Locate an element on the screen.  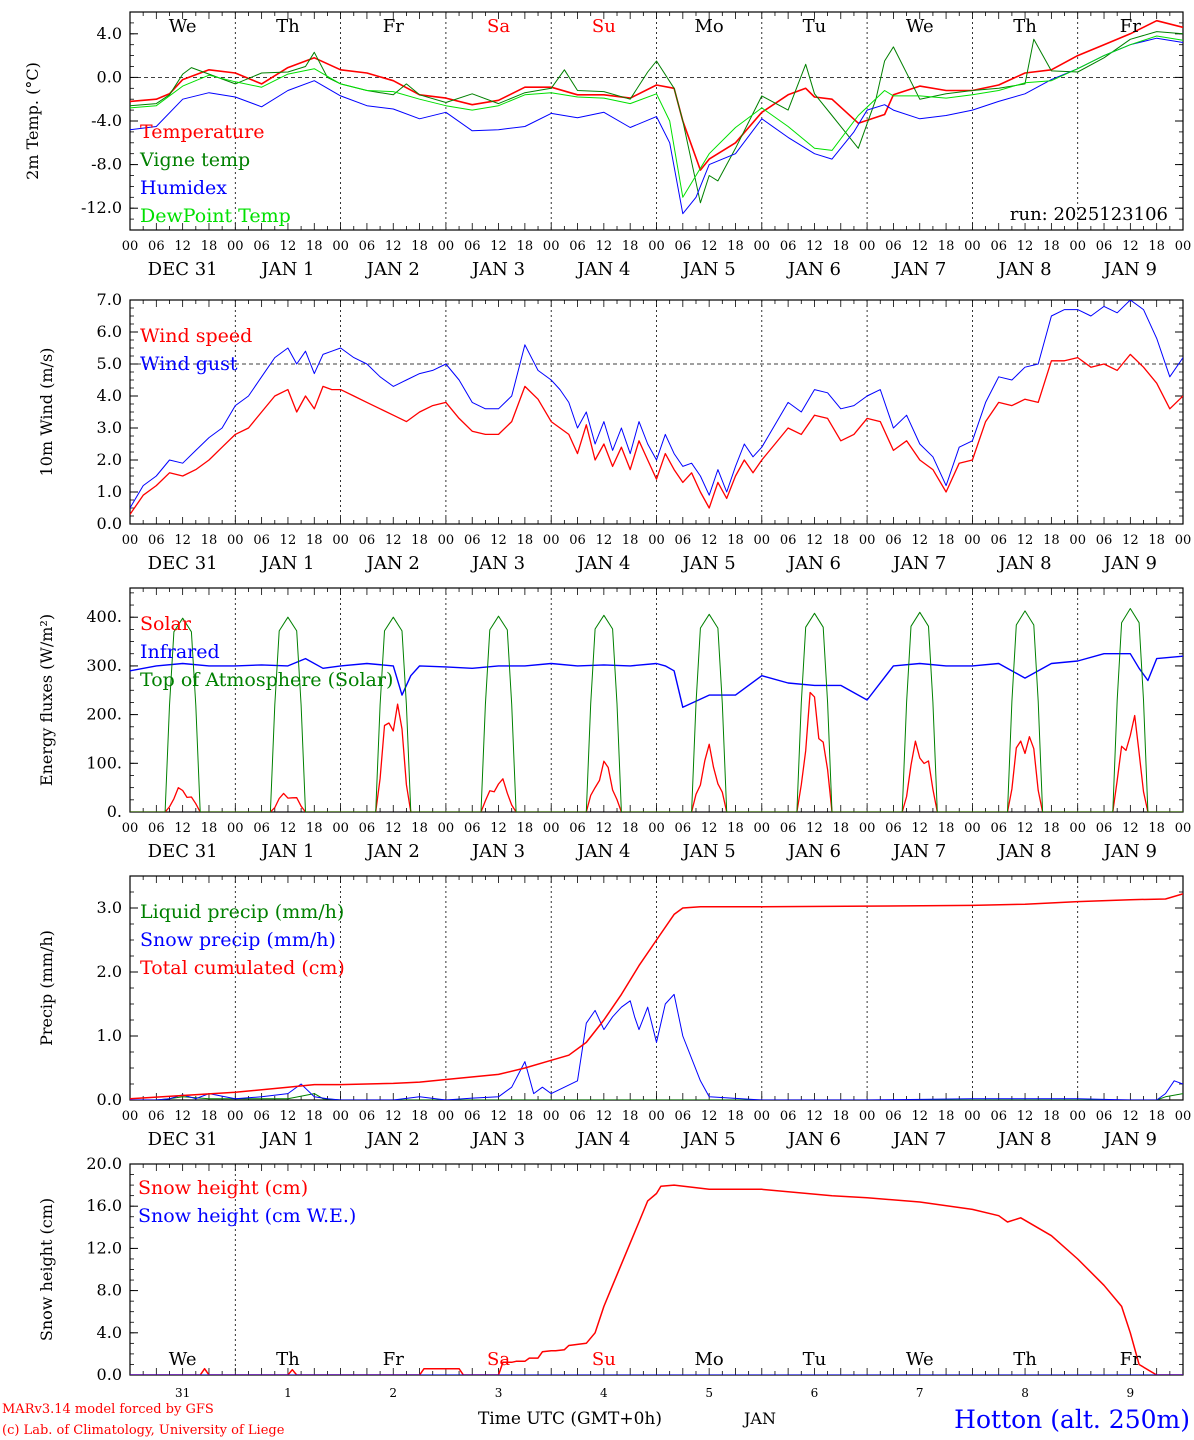
series-line-liquid-precip-mm-h- is located at coordinates (656, 1096).